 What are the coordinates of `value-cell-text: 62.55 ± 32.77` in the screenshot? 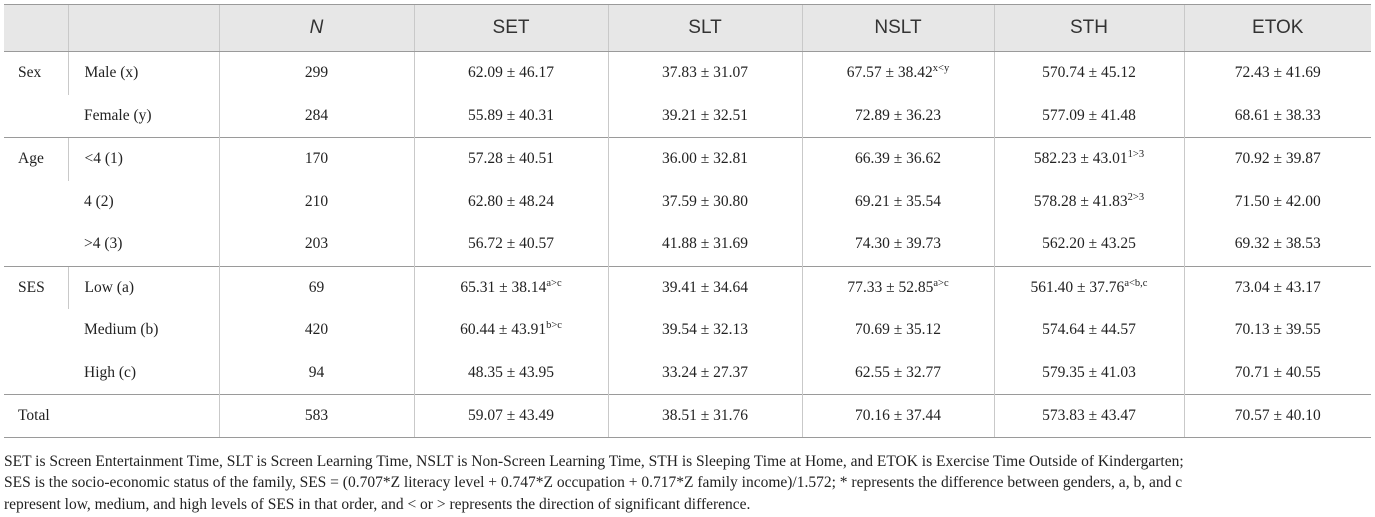 It's located at (897, 372).